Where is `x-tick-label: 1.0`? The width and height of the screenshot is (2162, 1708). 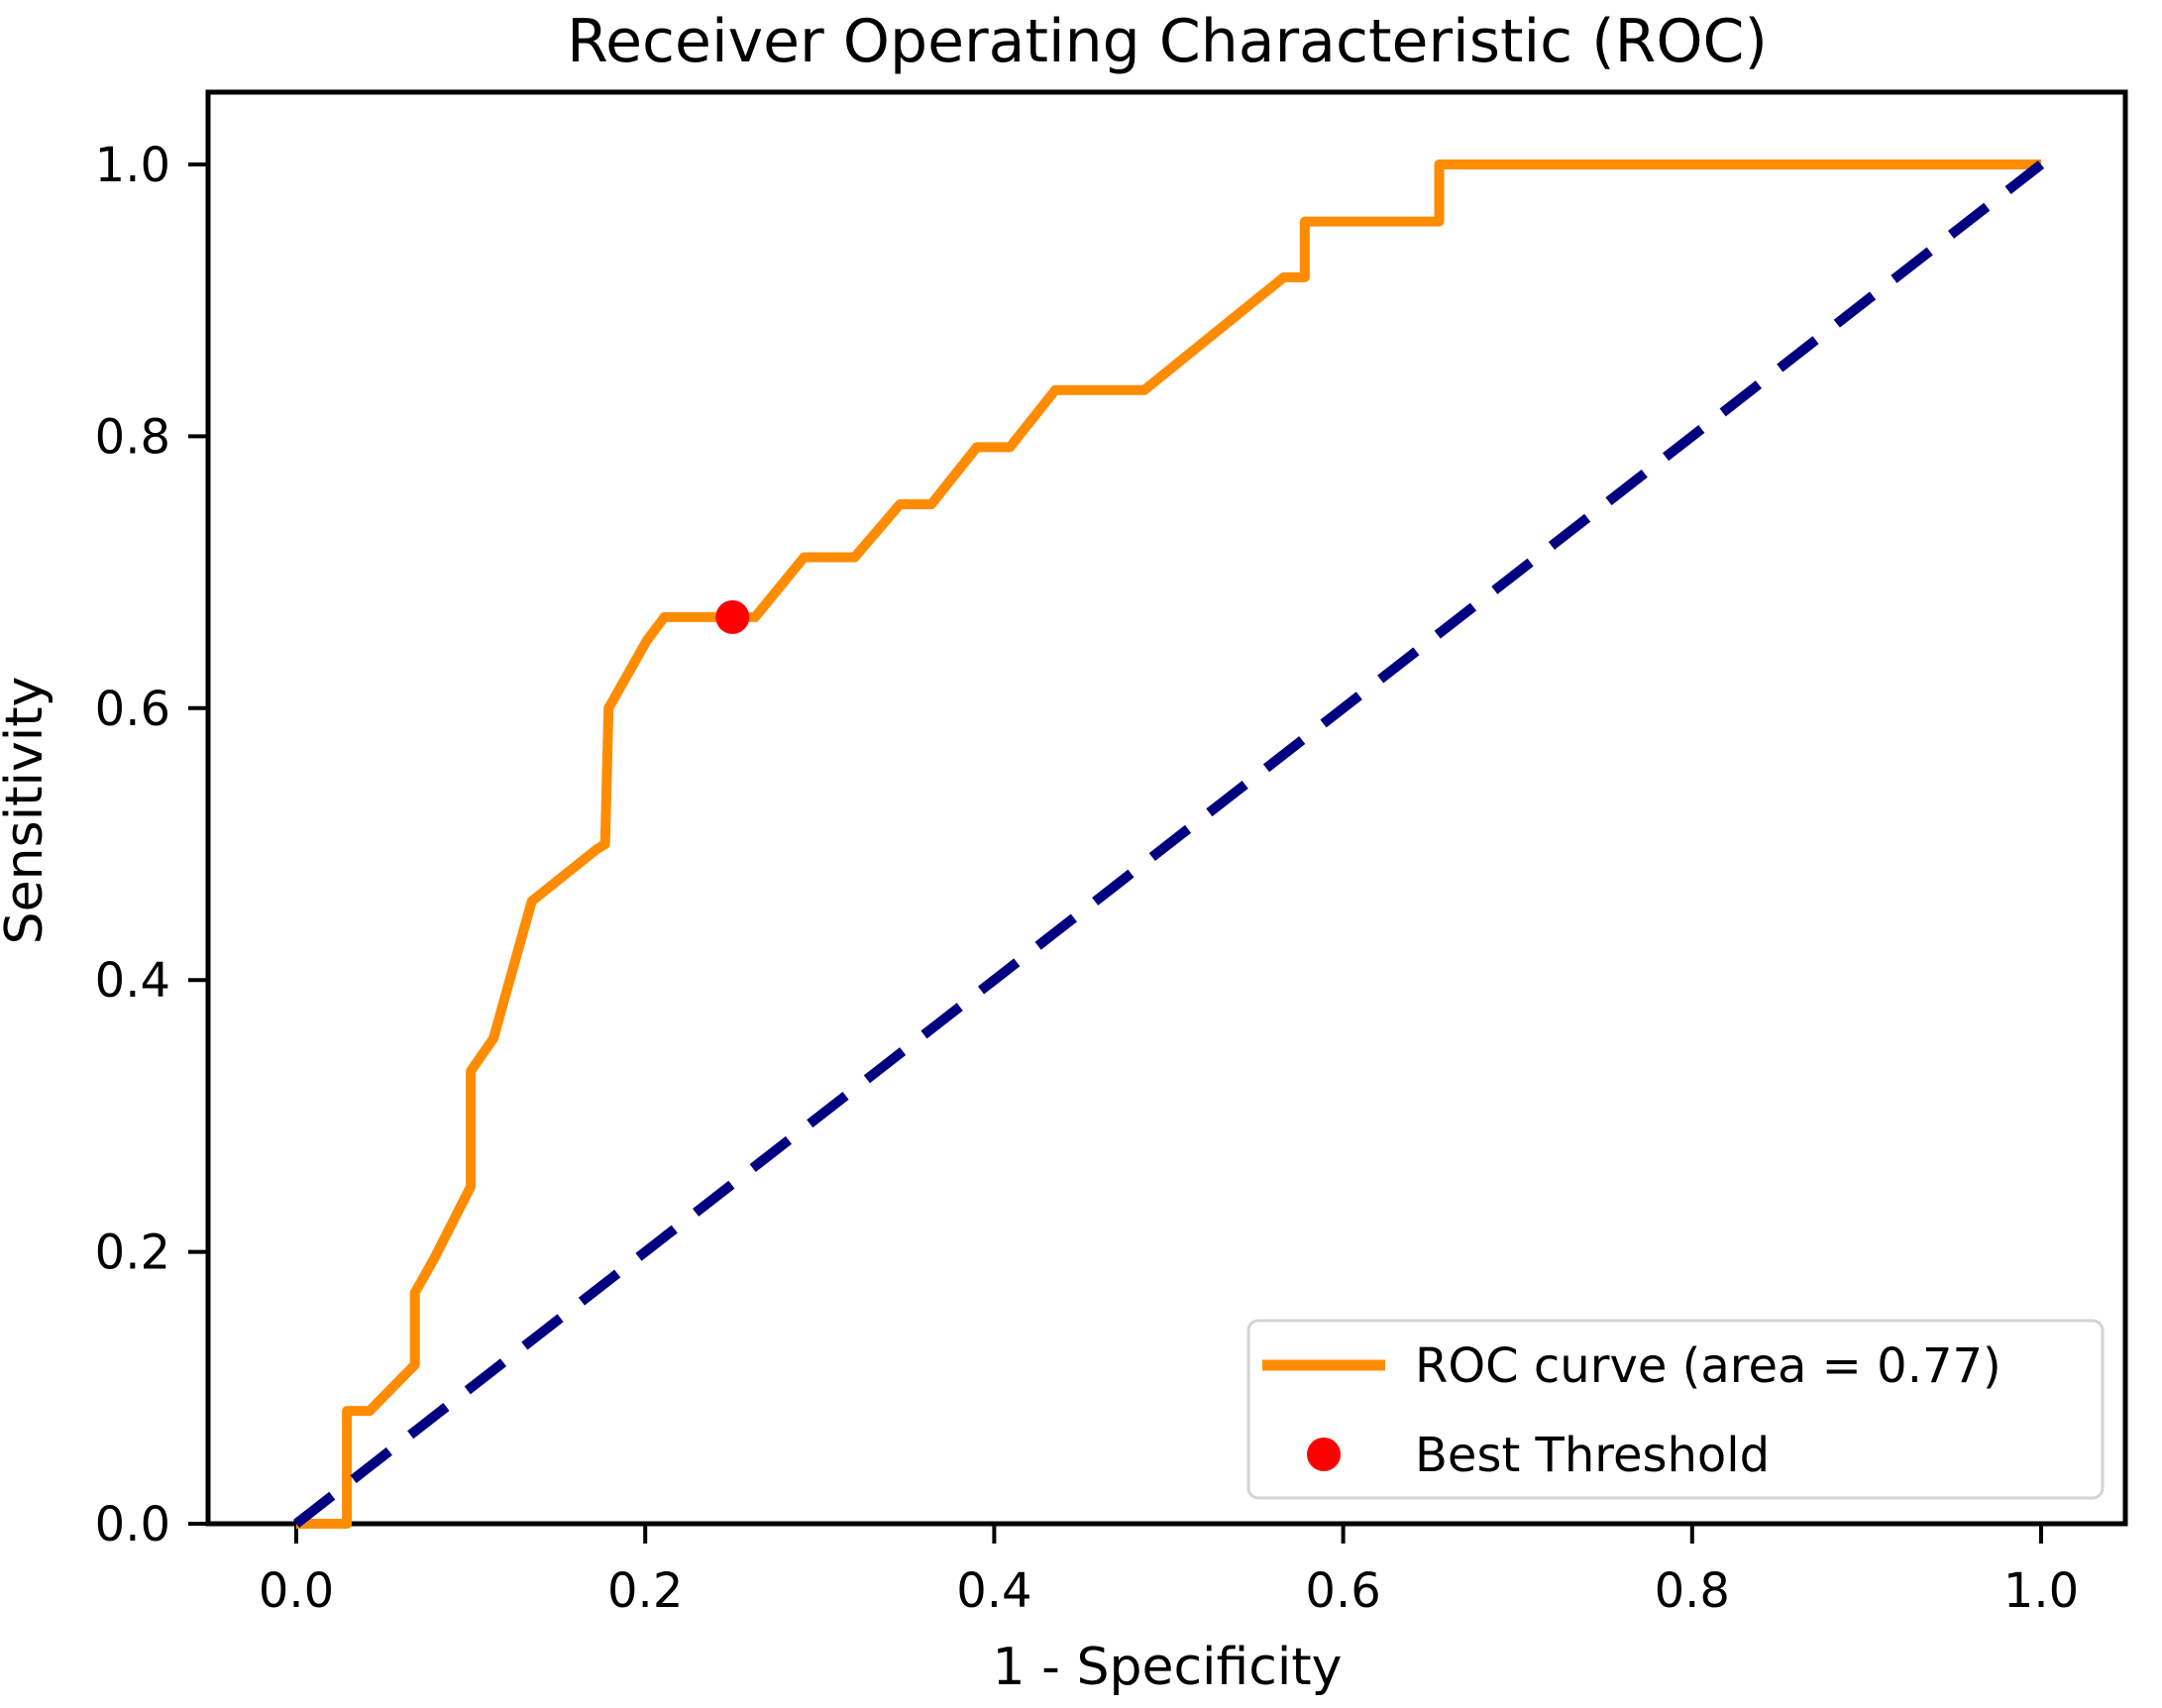 x-tick-label: 1.0 is located at coordinates (2041, 1591).